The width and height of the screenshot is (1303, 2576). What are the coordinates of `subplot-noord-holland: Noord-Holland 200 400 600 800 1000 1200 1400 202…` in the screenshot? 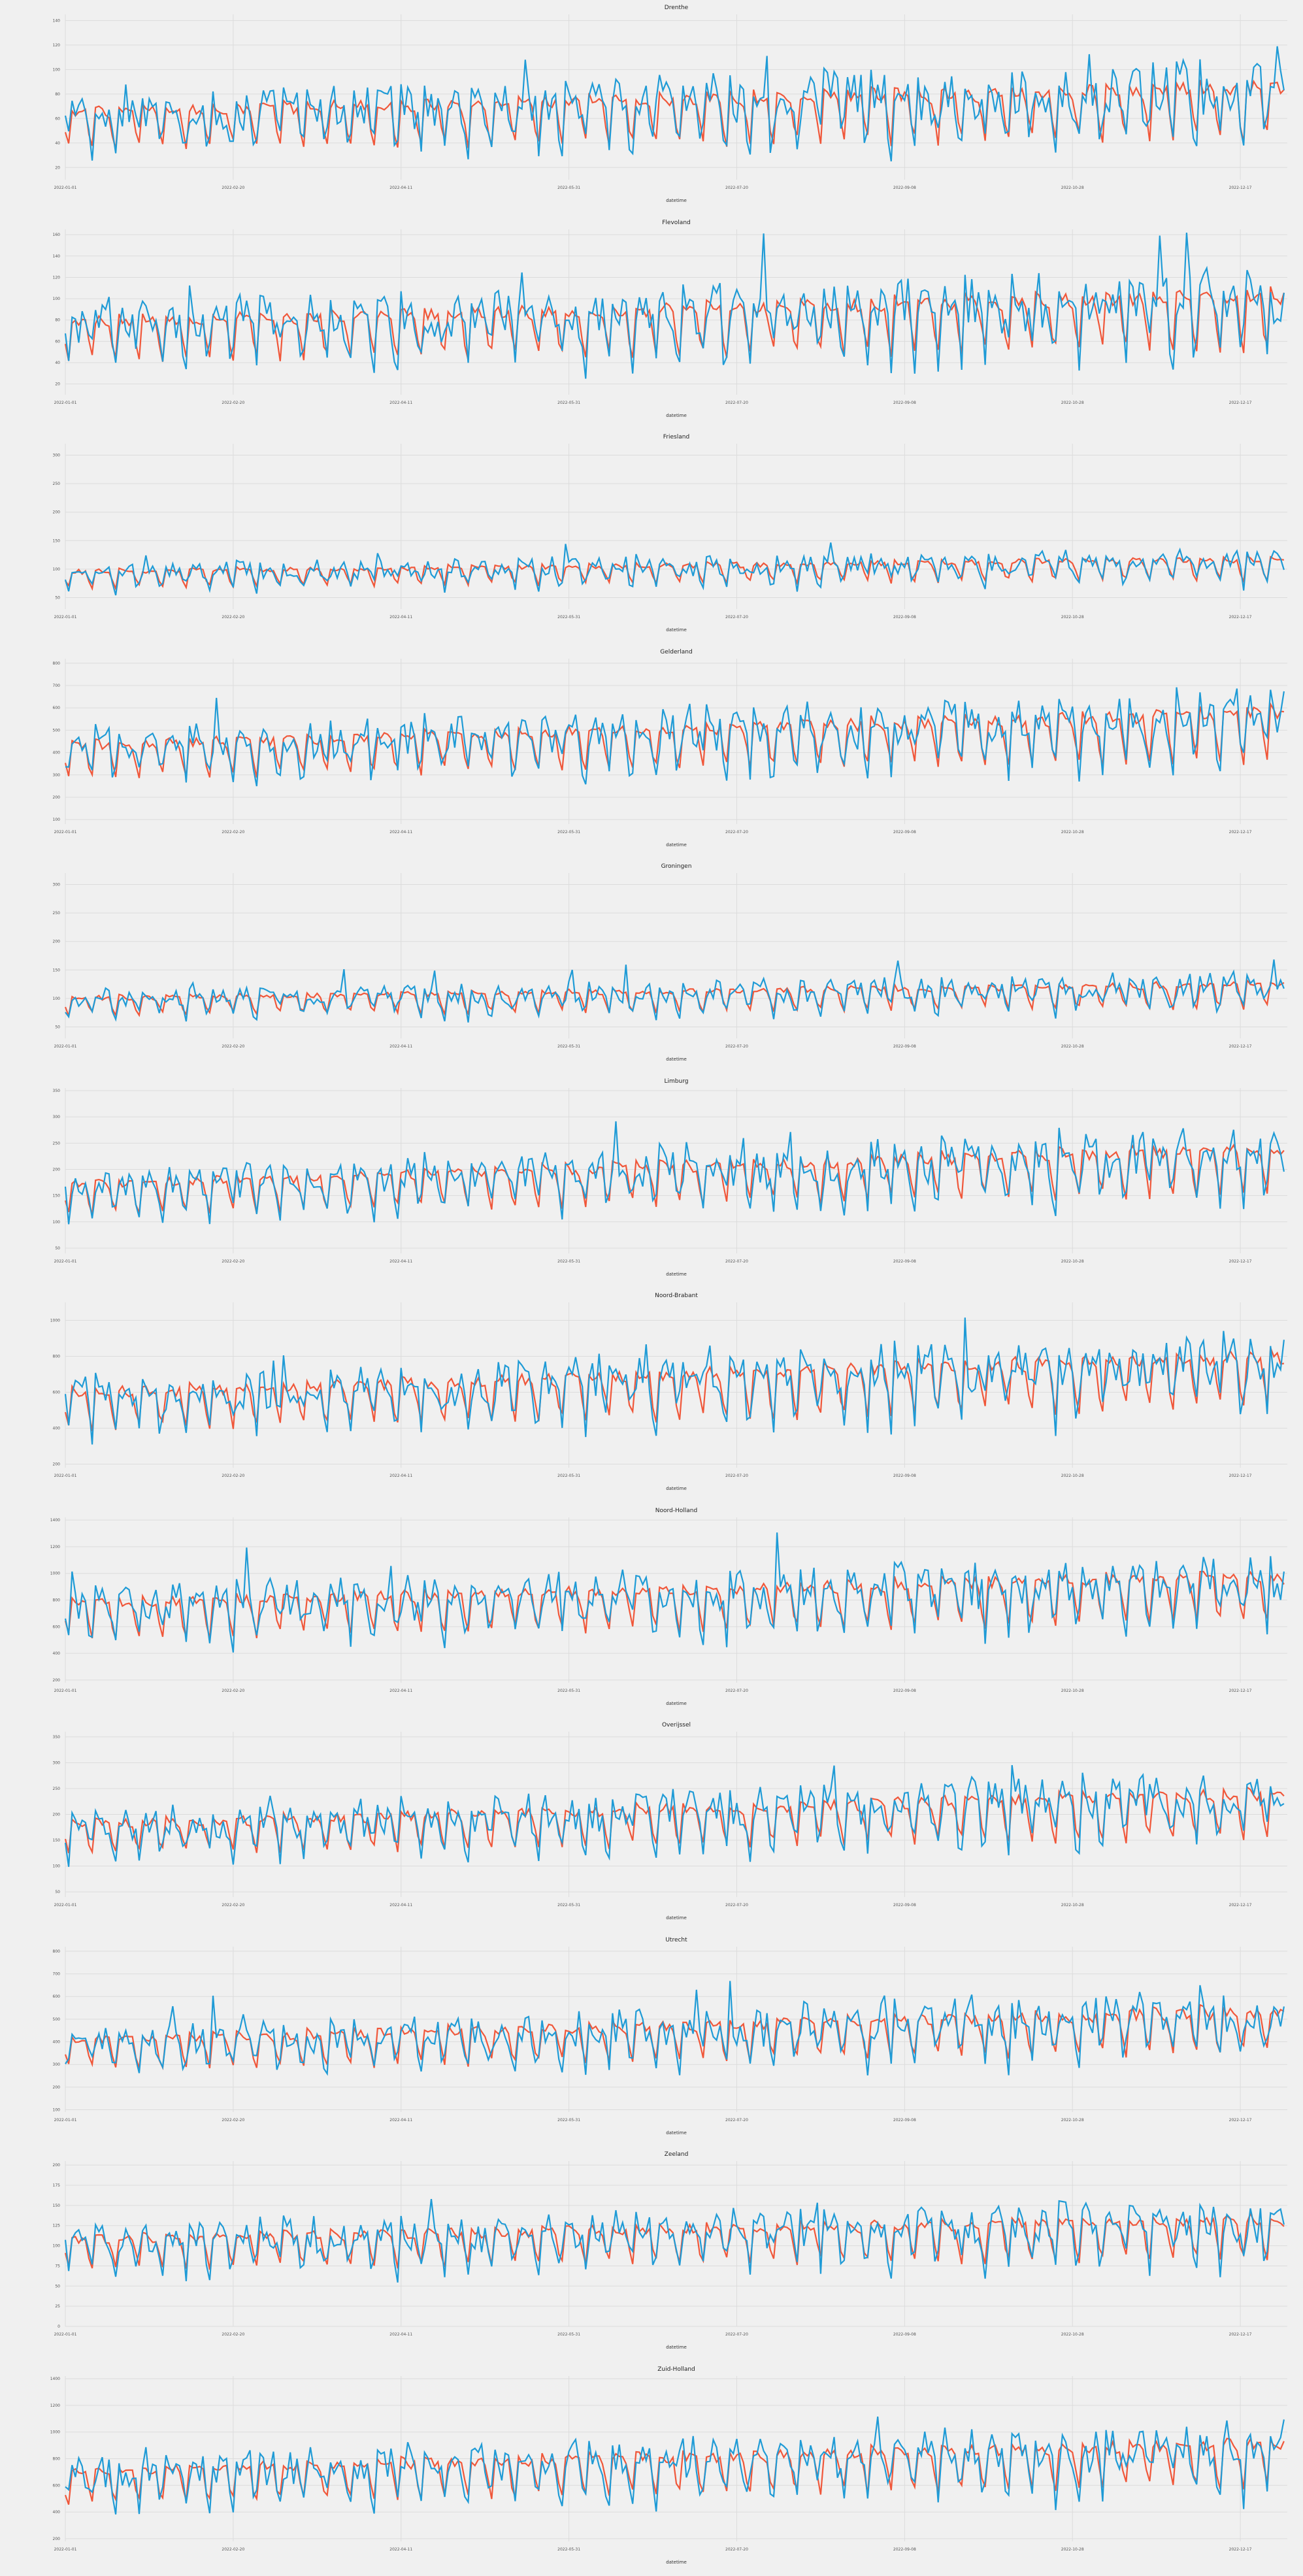 It's located at (668, 1607).